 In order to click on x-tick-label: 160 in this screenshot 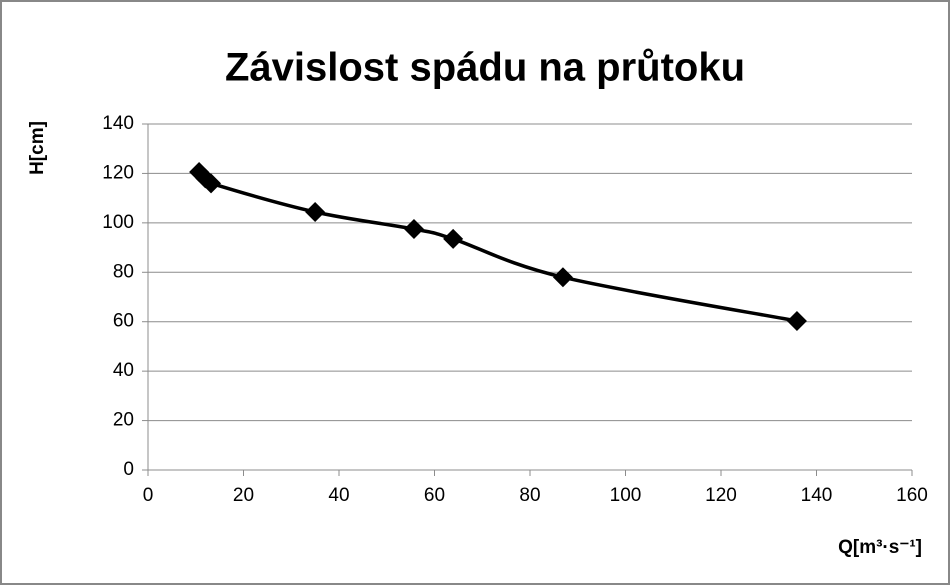, I will do `click(912, 495)`.